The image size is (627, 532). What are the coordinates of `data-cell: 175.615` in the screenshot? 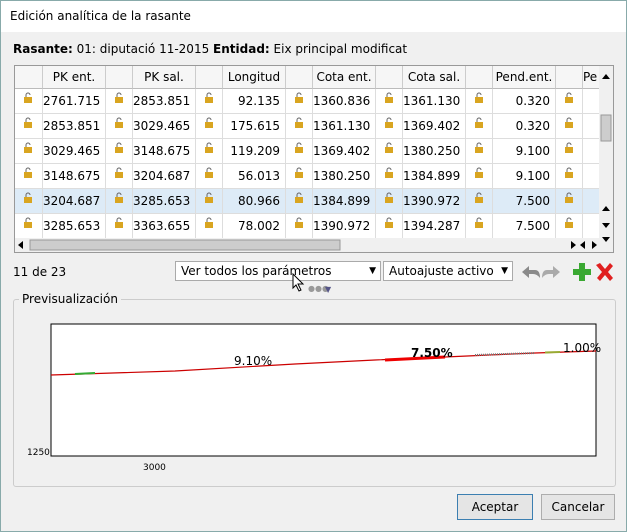 It's located at (254, 126).